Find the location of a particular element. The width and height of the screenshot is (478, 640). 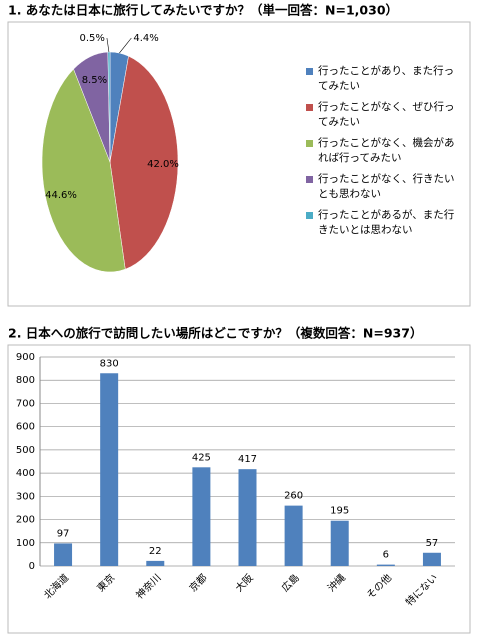

legend-label: 行ったことがあり、また行ってみたい is located at coordinates (386, 78).